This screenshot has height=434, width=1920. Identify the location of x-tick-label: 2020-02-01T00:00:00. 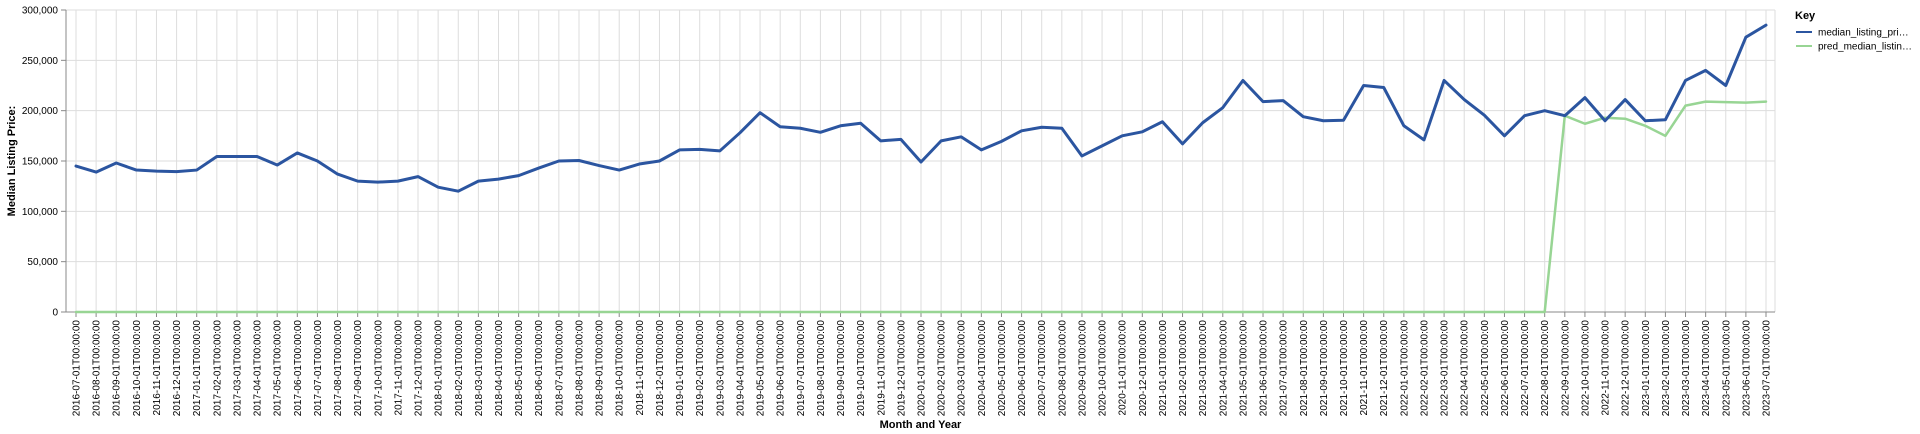
(942, 368).